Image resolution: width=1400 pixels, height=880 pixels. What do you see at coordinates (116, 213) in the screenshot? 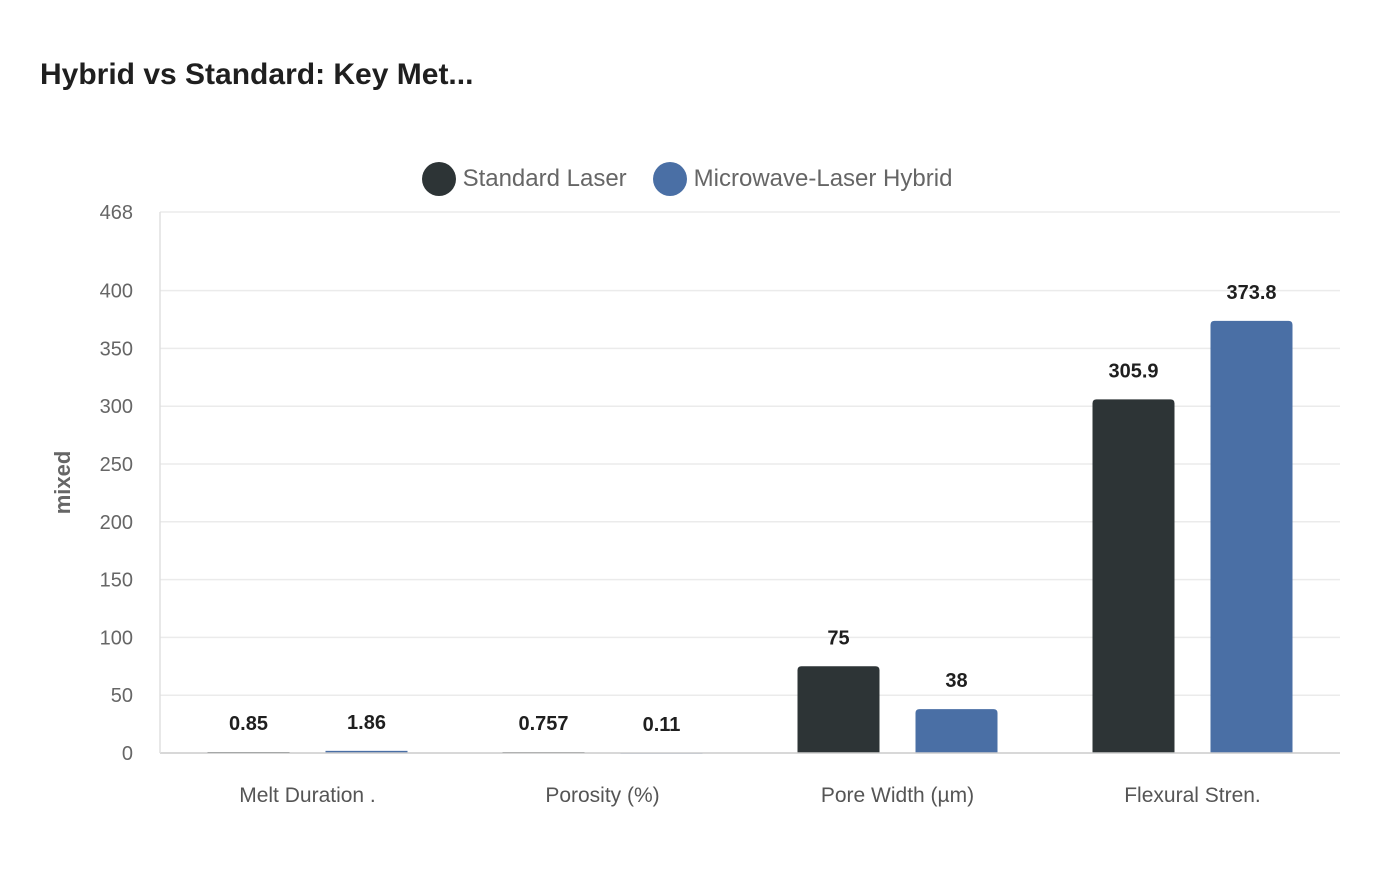
I see `y-tick-label: 468` at bounding box center [116, 213].